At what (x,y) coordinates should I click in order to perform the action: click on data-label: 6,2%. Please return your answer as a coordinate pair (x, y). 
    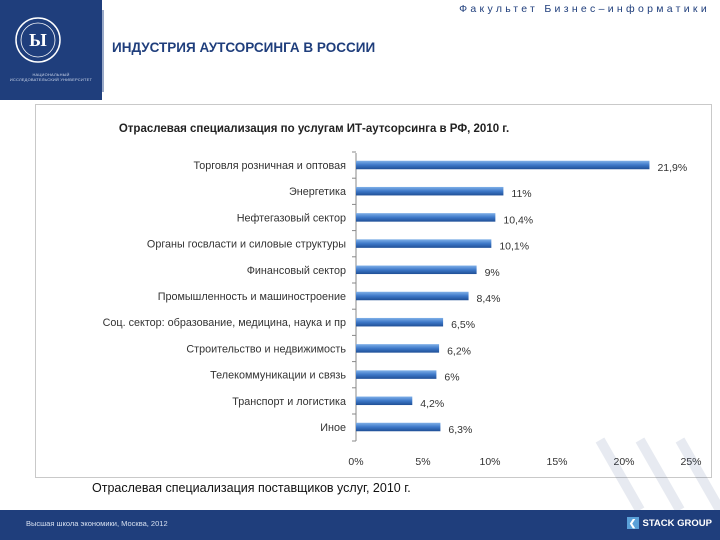
    Looking at the image, I should click on (459, 351).